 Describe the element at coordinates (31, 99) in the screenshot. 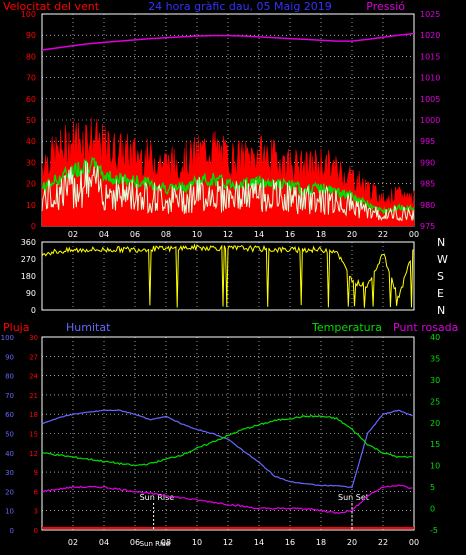

I see `y-tick-label-wind: 60` at that location.